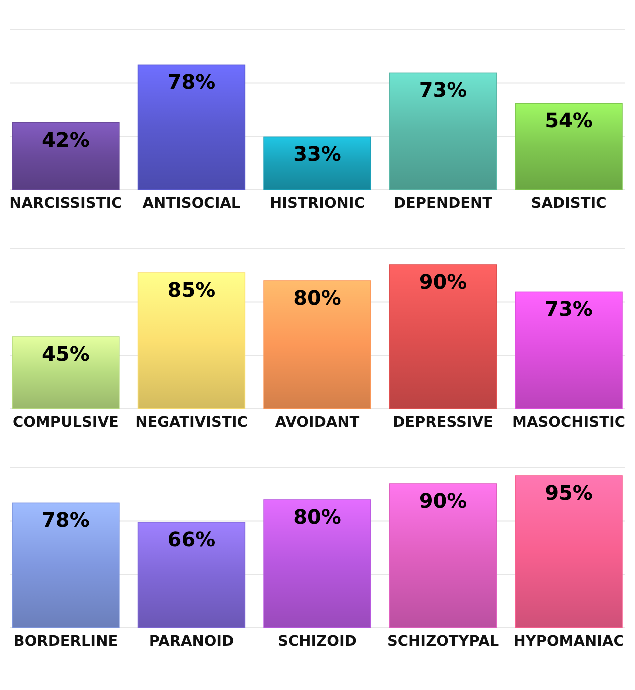  What do you see at coordinates (191, 642) in the screenshot?
I see `x-tick-label: PARANOID` at bounding box center [191, 642].